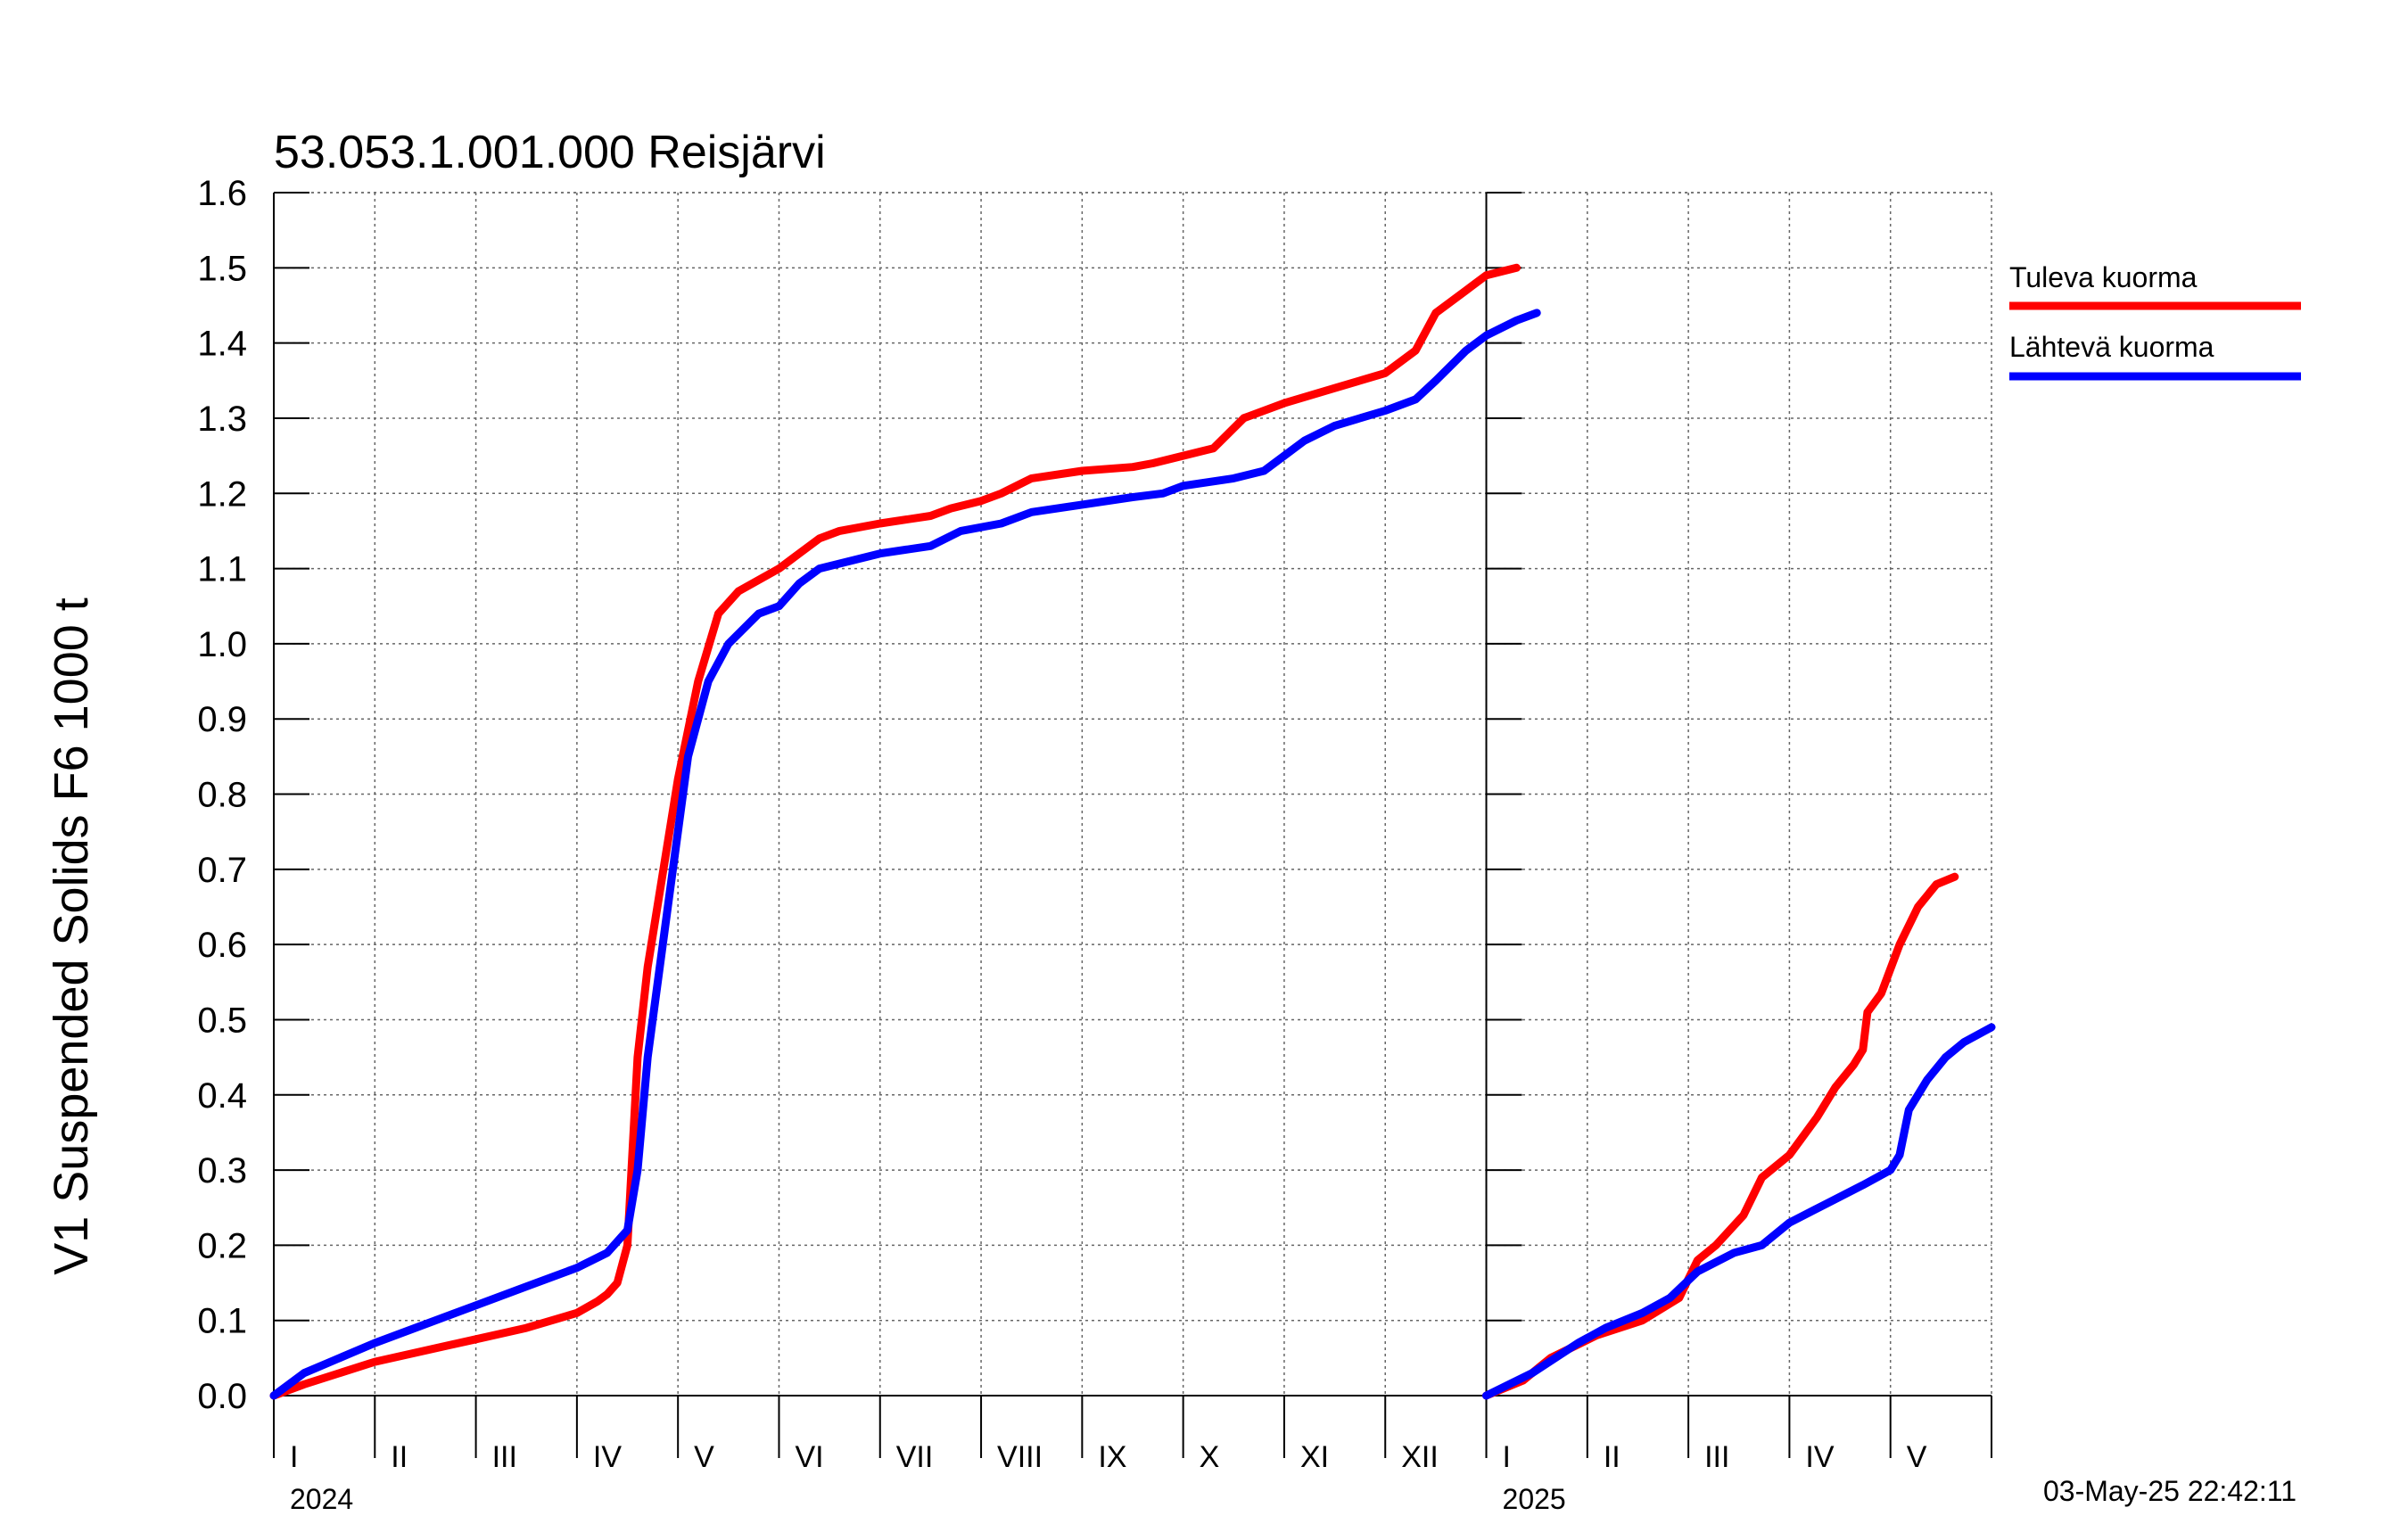  What do you see at coordinates (1534, 1499) in the screenshot?
I see `x-year-label: 2025` at bounding box center [1534, 1499].